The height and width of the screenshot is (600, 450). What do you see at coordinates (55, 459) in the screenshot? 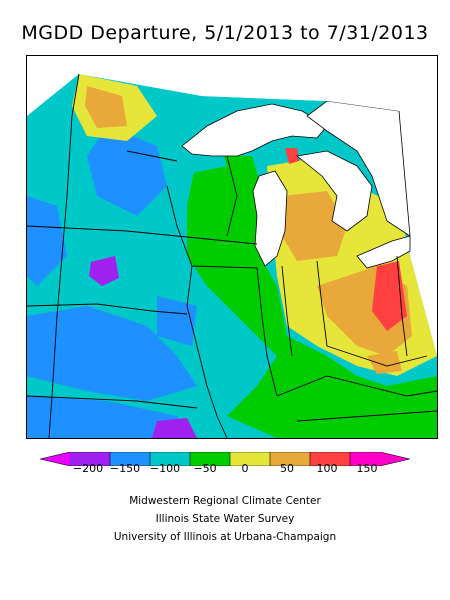
I see `legend-low-arrow` at bounding box center [55, 459].